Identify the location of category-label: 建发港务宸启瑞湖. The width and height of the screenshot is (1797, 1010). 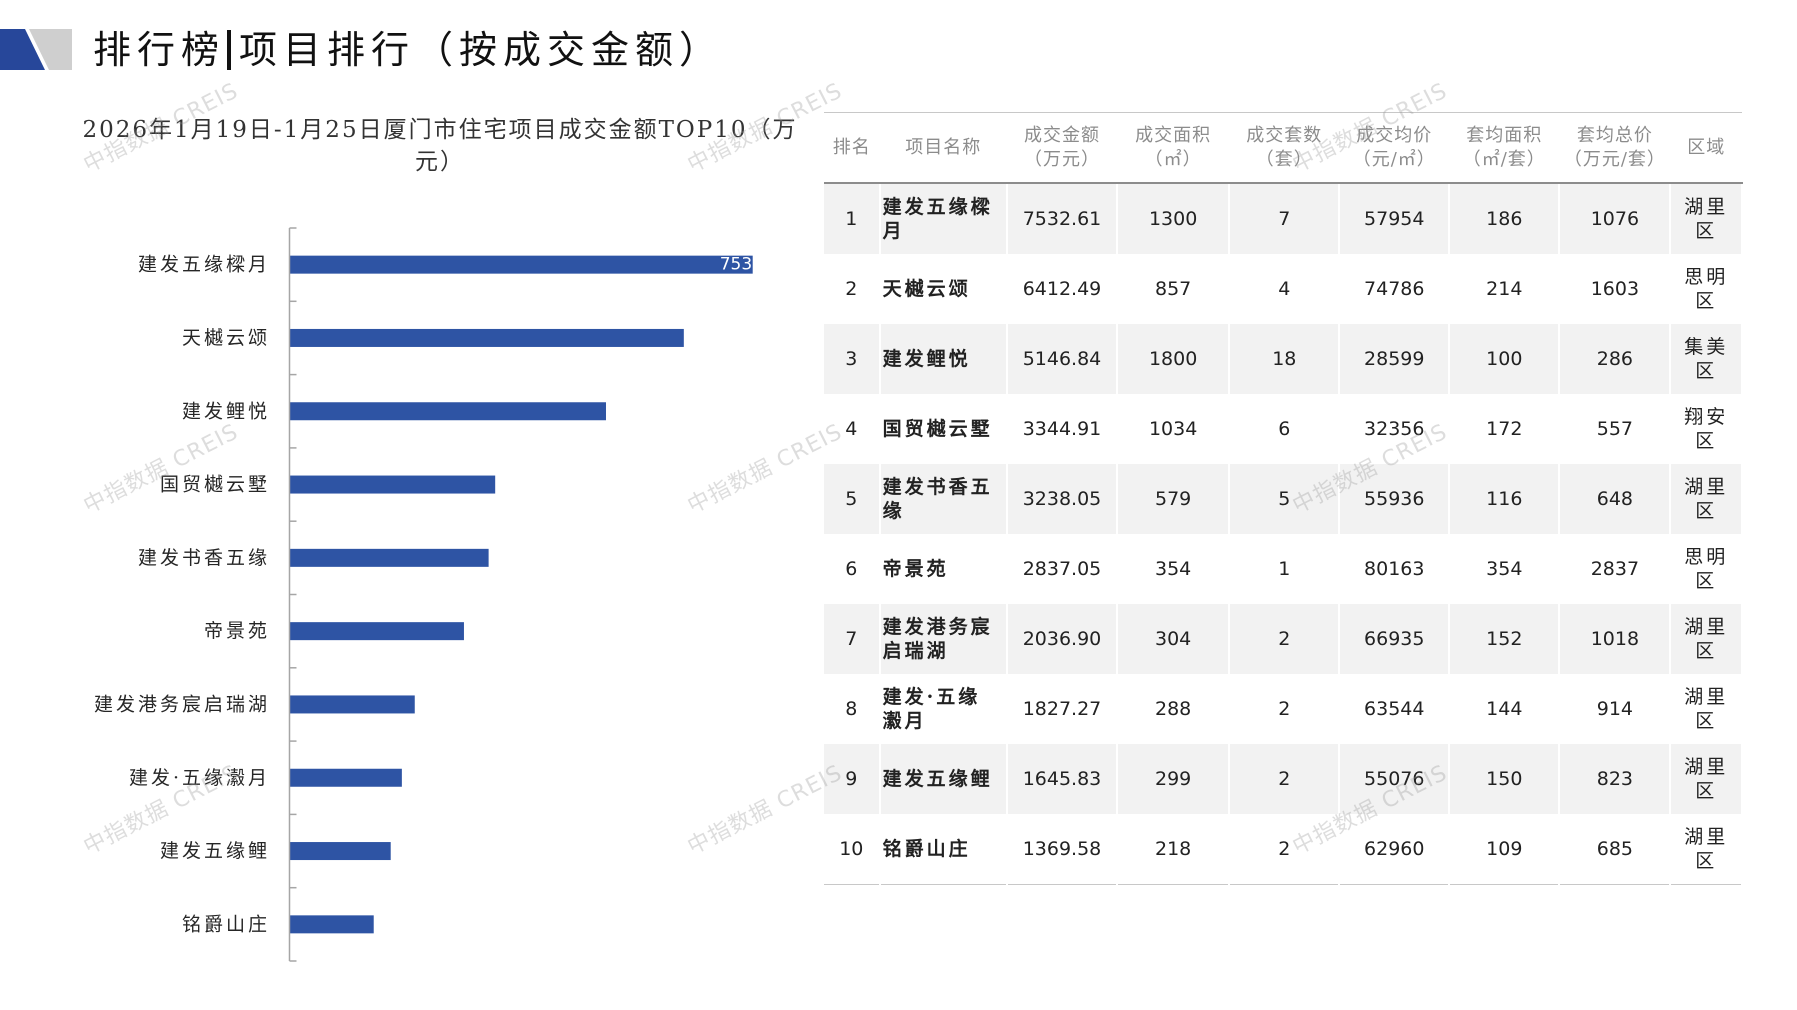
(182, 704).